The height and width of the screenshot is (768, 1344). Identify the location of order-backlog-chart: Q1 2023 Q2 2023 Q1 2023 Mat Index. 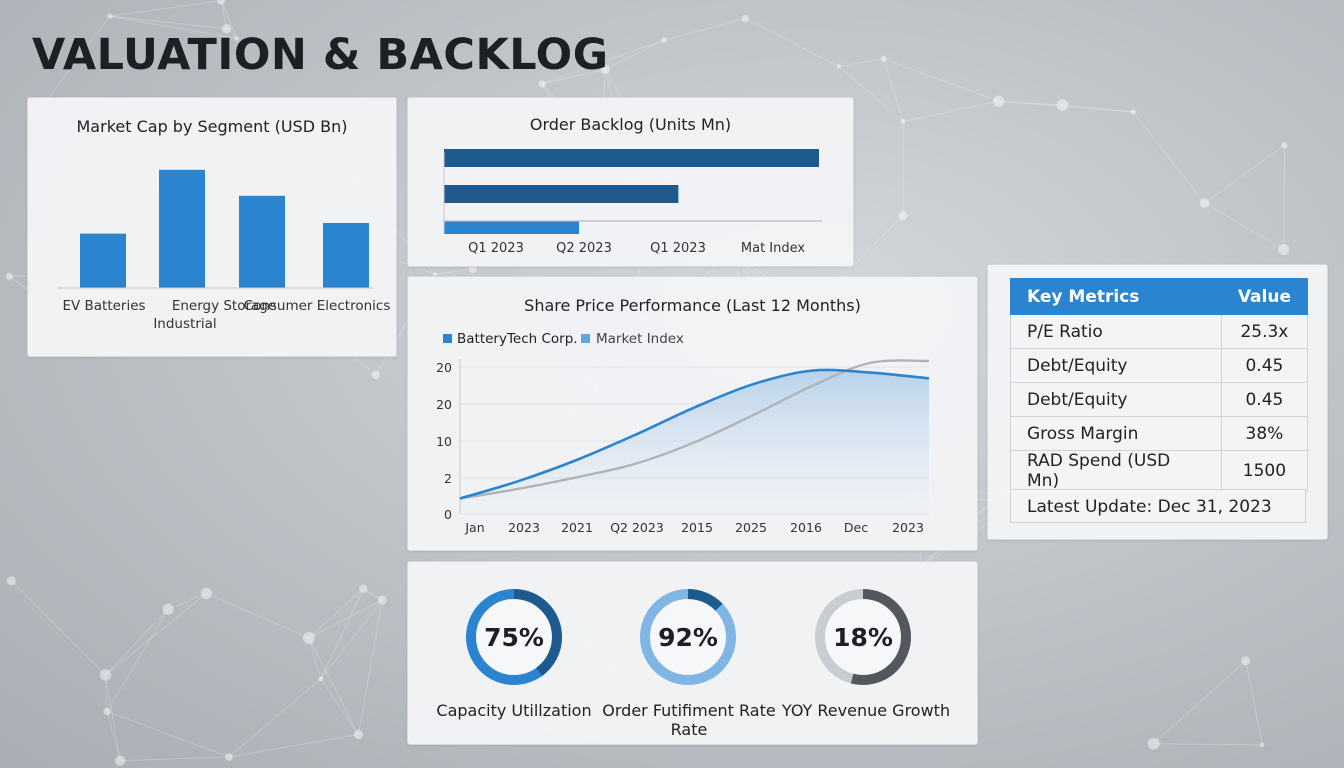
(632, 202).